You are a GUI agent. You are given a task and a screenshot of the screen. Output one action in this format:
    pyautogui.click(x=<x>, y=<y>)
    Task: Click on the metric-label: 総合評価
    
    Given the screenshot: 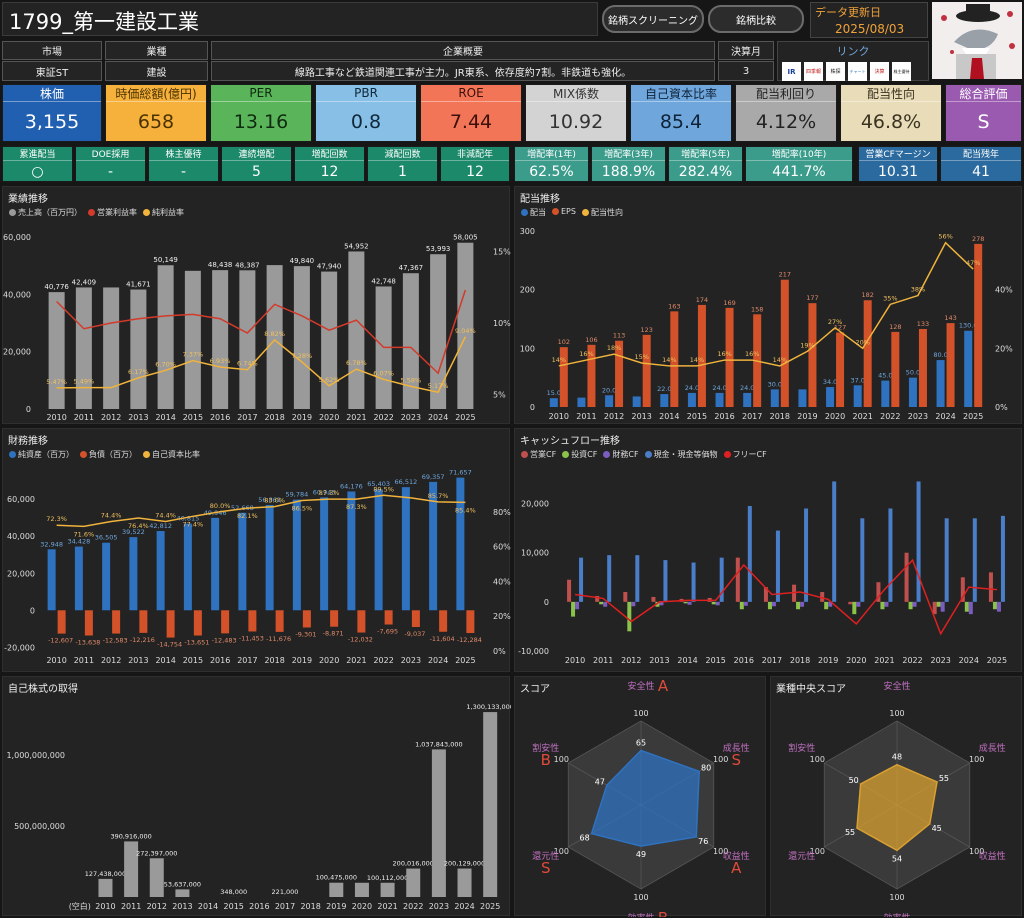 What is the action you would take?
    pyautogui.click(x=983, y=93)
    